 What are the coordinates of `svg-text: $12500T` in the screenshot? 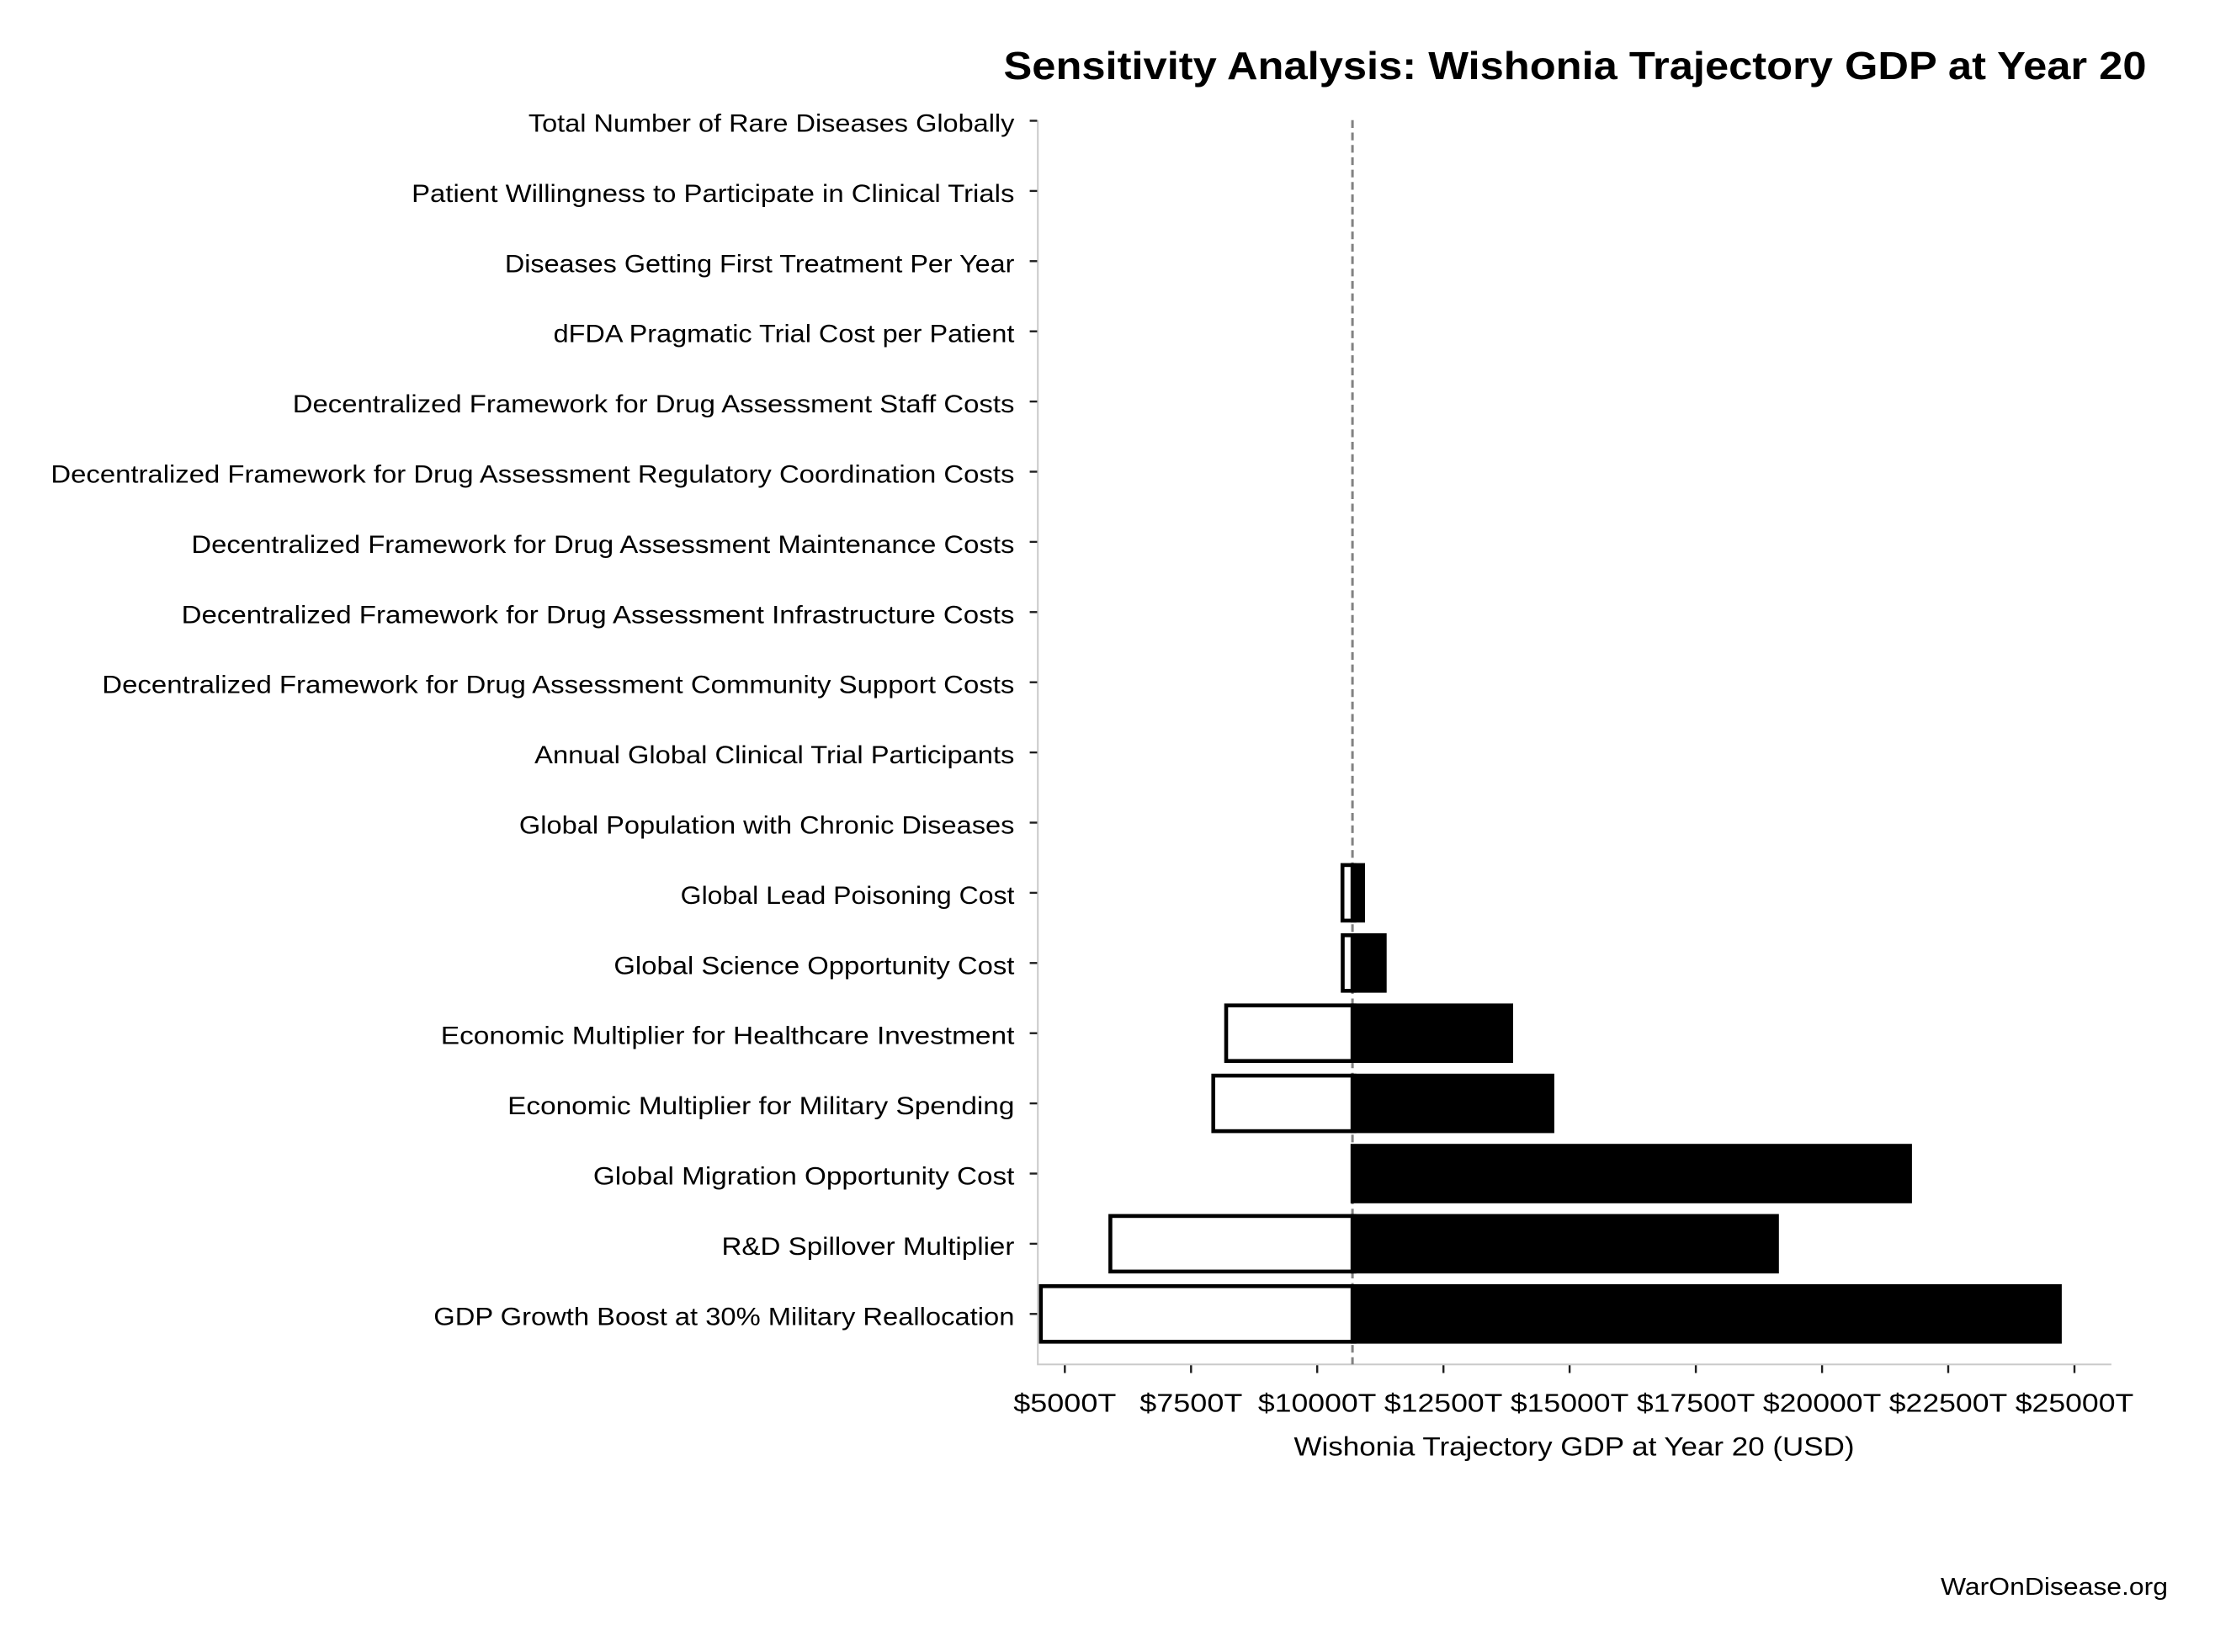 It's located at (1443, 1402).